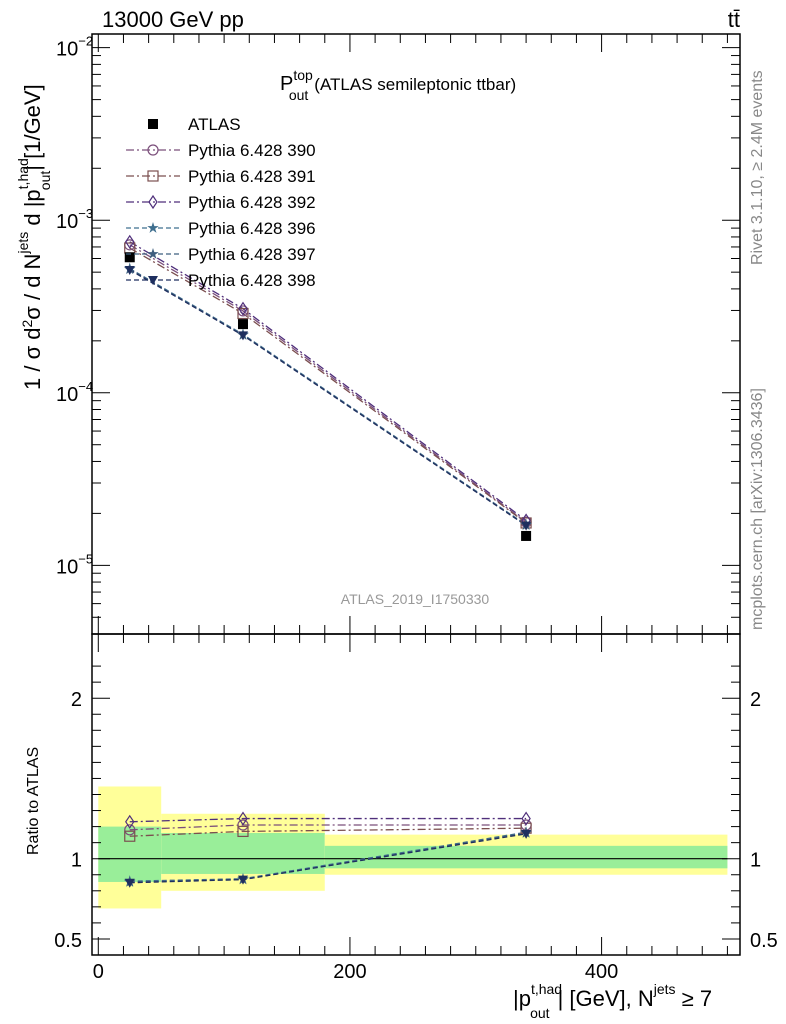 This screenshot has height=1024, width=786. What do you see at coordinates (76, 700) in the screenshot?
I see `ratio-y-tick-label-left: 2` at bounding box center [76, 700].